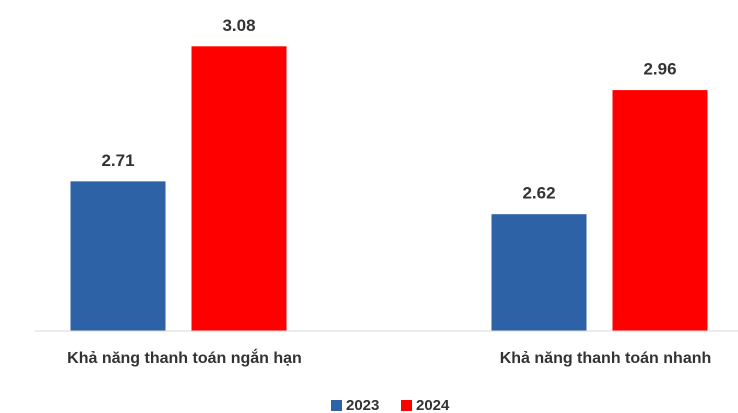 Image resolution: width=738 pixels, height=413 pixels. I want to click on x-tick-label: Khả năng thanh toán nhanh, so click(606, 358).